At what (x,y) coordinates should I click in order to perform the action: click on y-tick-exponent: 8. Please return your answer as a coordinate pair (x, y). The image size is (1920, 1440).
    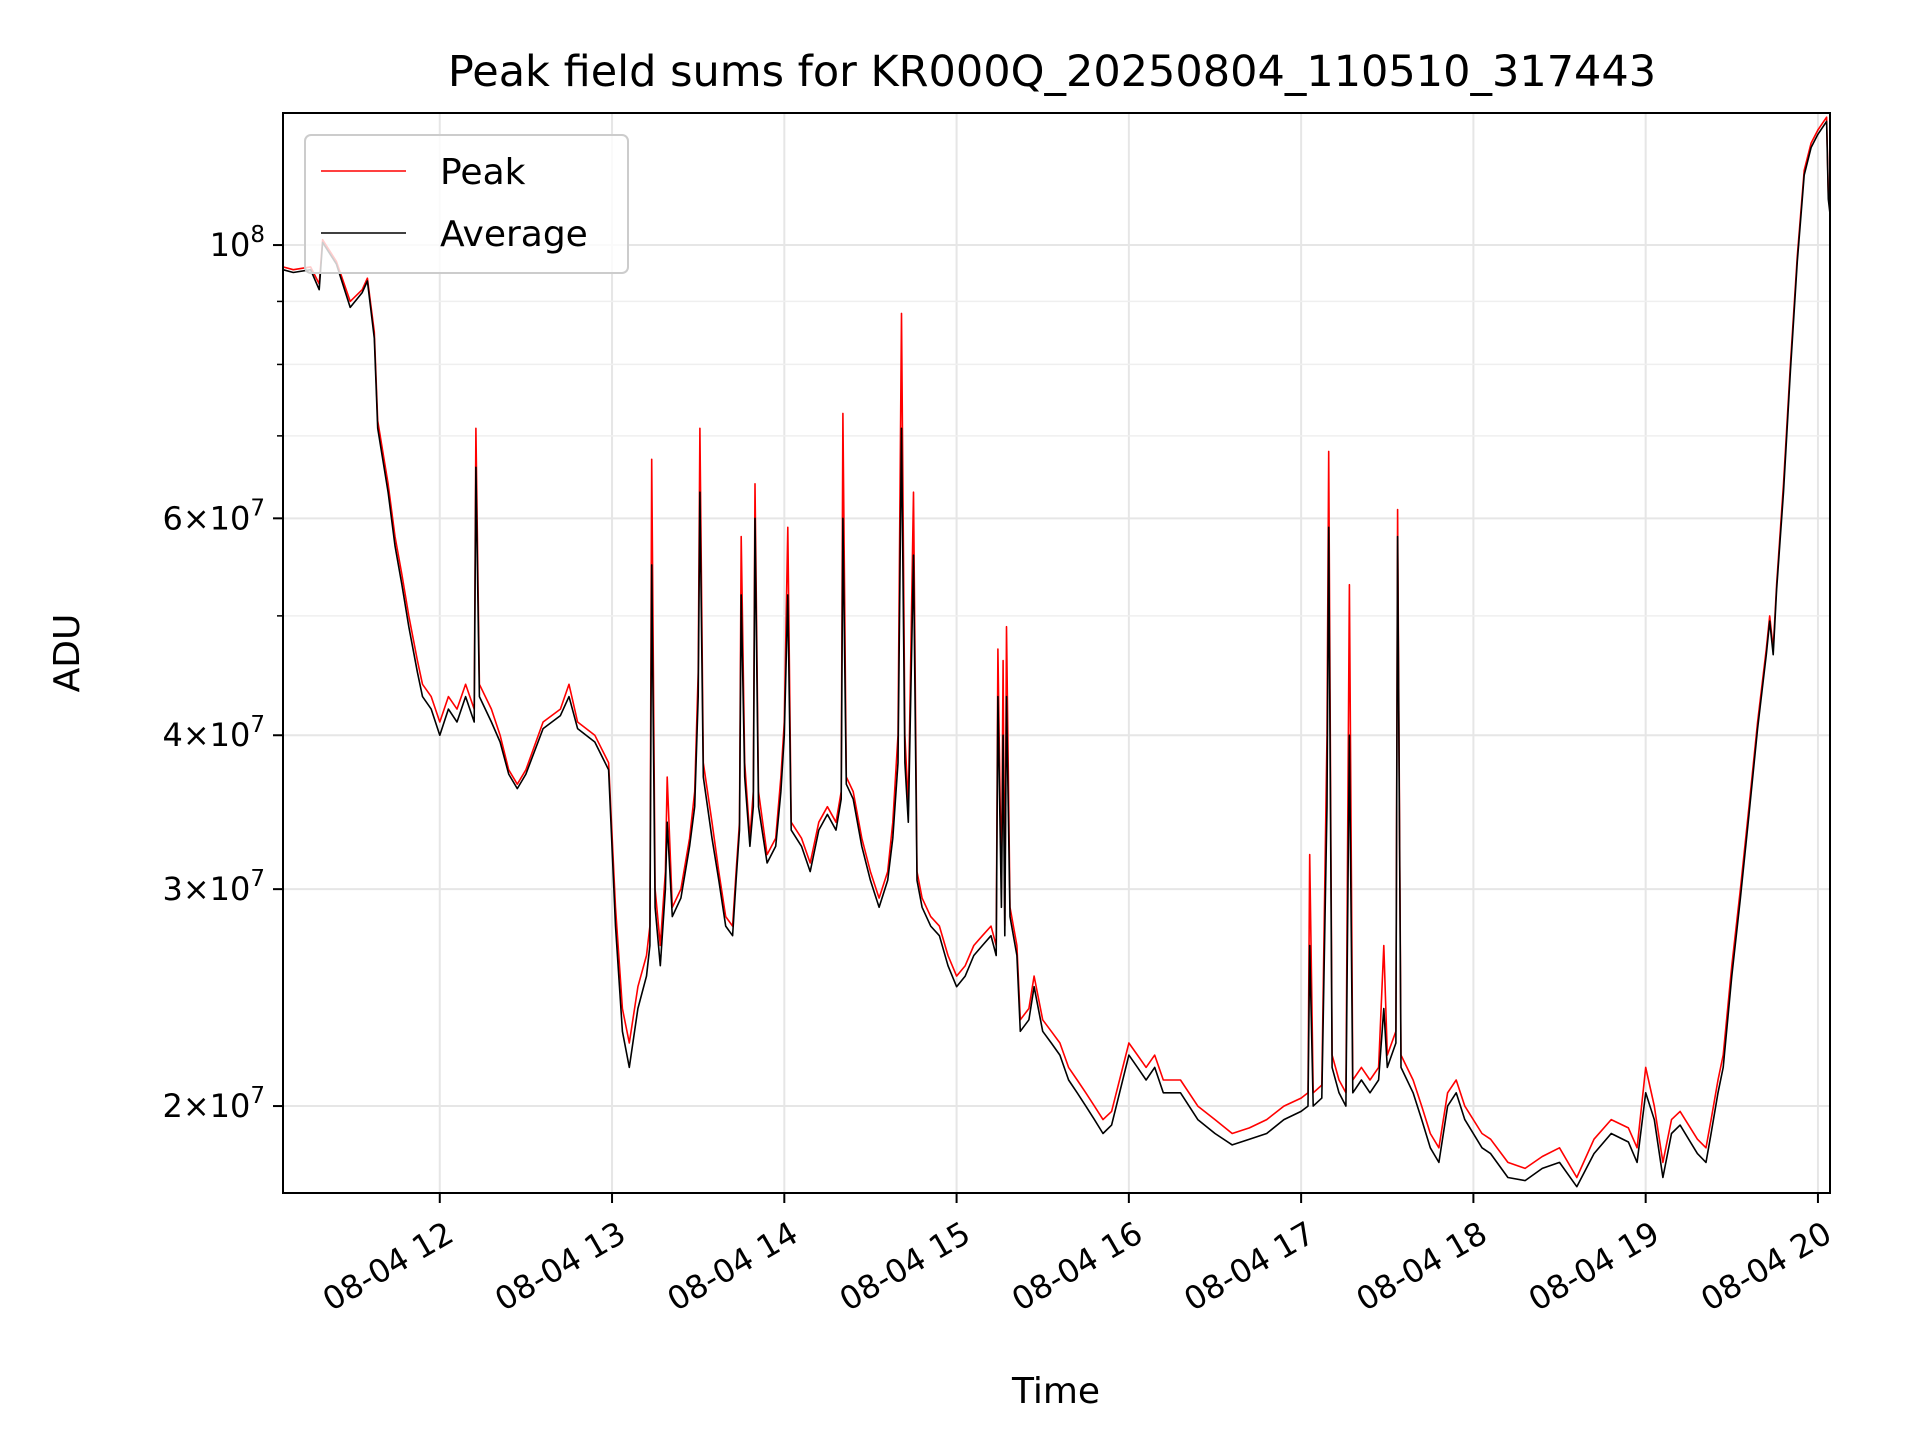
    Looking at the image, I should click on (257, 235).